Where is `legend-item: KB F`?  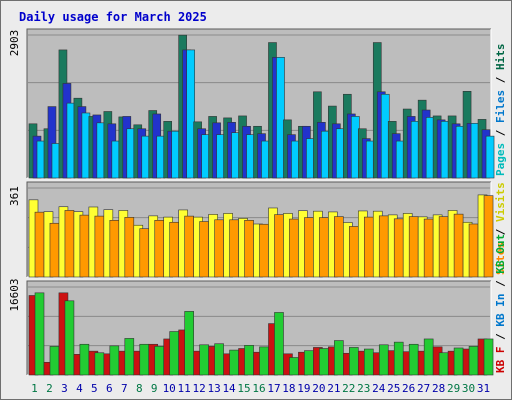 legend-item: KB F is located at coordinates (500, 360).